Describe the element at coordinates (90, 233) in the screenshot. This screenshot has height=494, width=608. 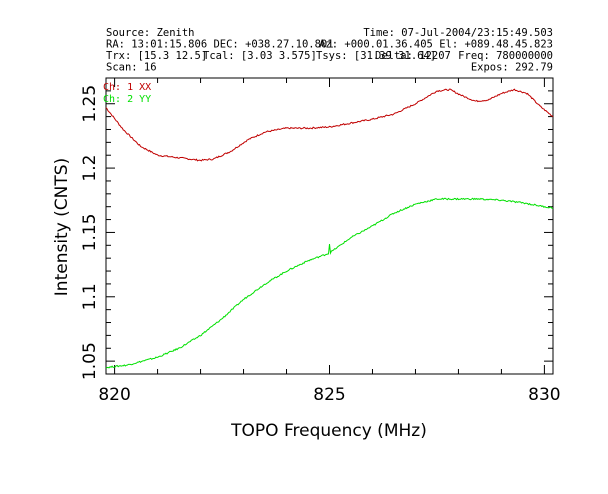
I see `y-tick-label: 1.15` at that location.